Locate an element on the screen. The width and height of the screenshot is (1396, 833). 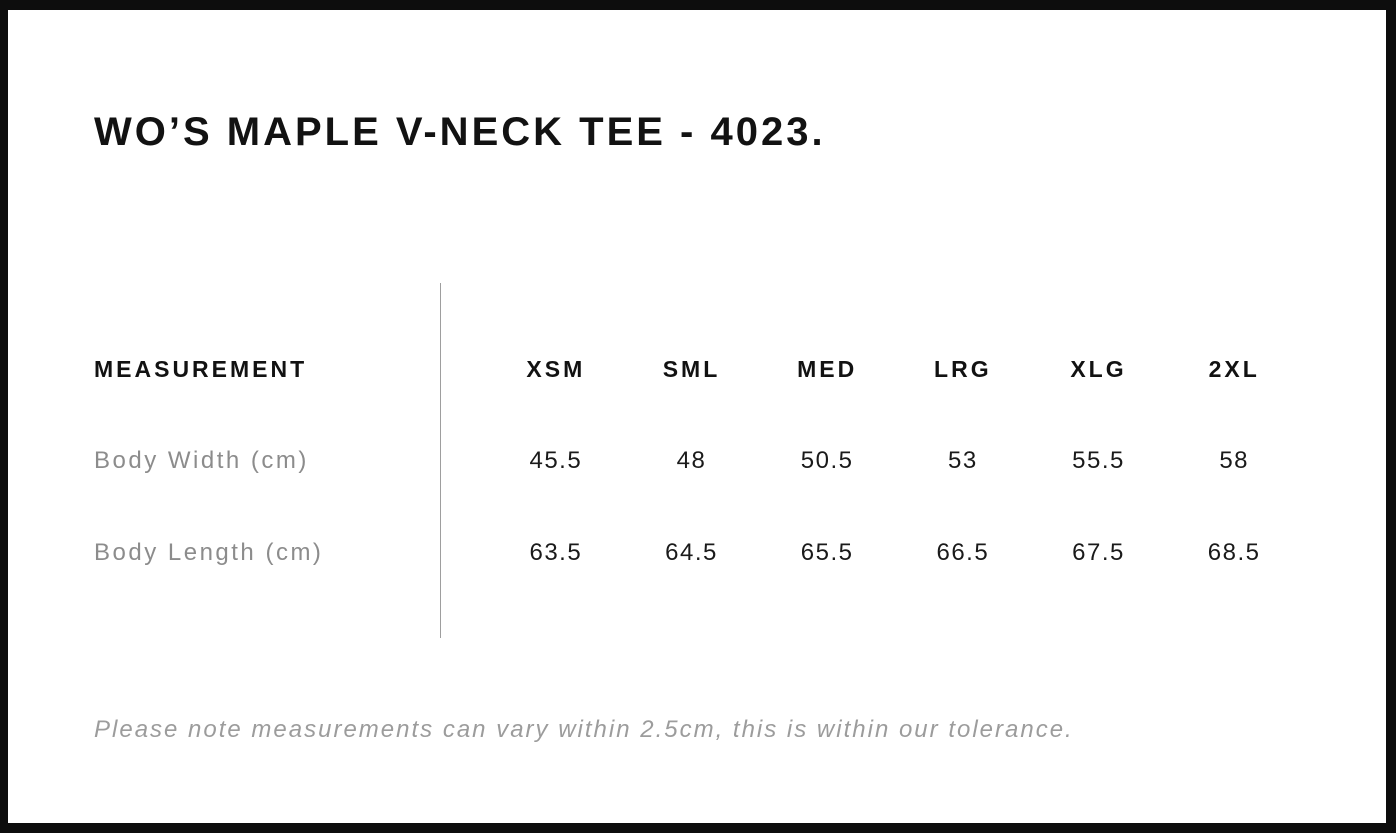
body-length-lrg: 66.5 is located at coordinates (963, 552).